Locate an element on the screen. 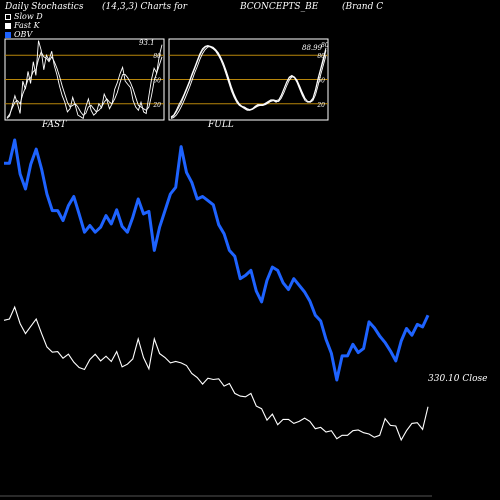  fast-panel-label: FAST is located at coordinates (54, 125).